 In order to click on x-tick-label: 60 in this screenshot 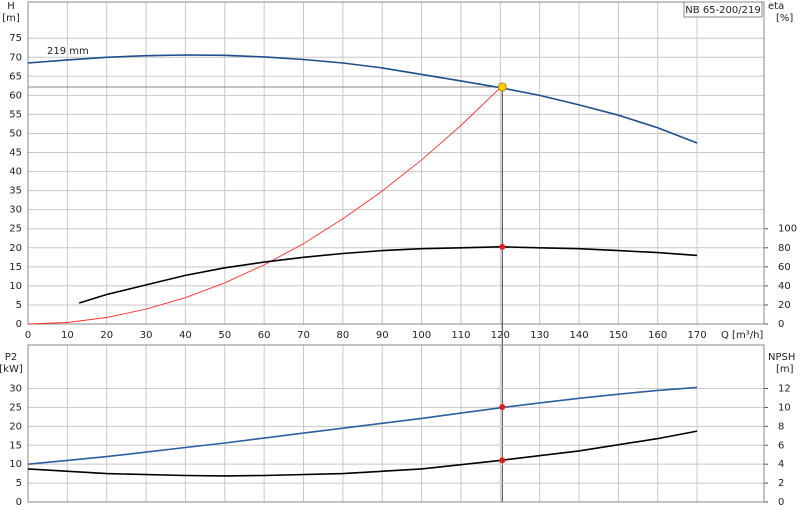, I will do `click(264, 335)`.